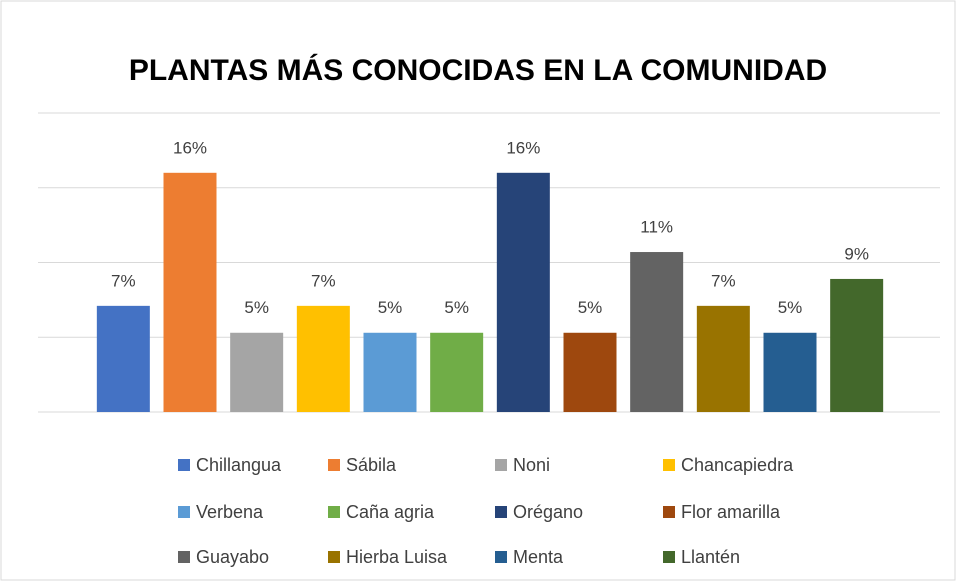 The image size is (957, 582). What do you see at coordinates (239, 465) in the screenshot?
I see `legend-label: Chillangua` at bounding box center [239, 465].